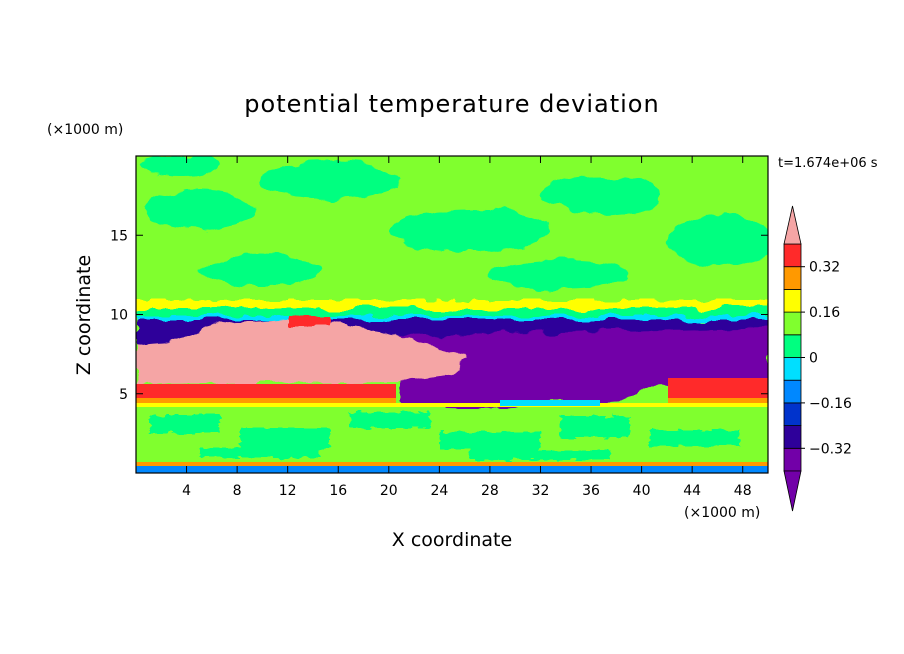 The height and width of the screenshot is (654, 904). I want to click on x-tick-label: 8, so click(237, 491).